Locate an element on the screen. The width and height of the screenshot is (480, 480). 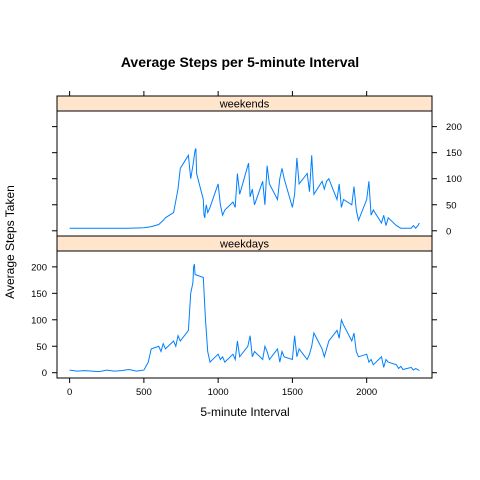
strip-label-weekdays: weekdays is located at coordinates (244, 245).